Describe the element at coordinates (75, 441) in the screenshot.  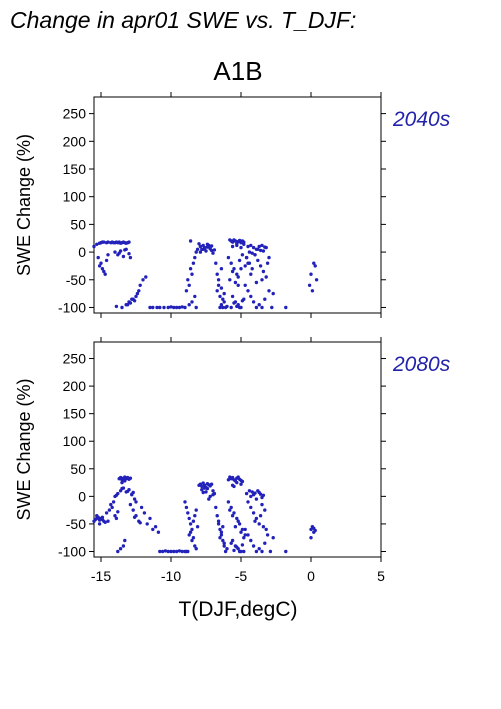
I see `y-tick-label: 100` at that location.